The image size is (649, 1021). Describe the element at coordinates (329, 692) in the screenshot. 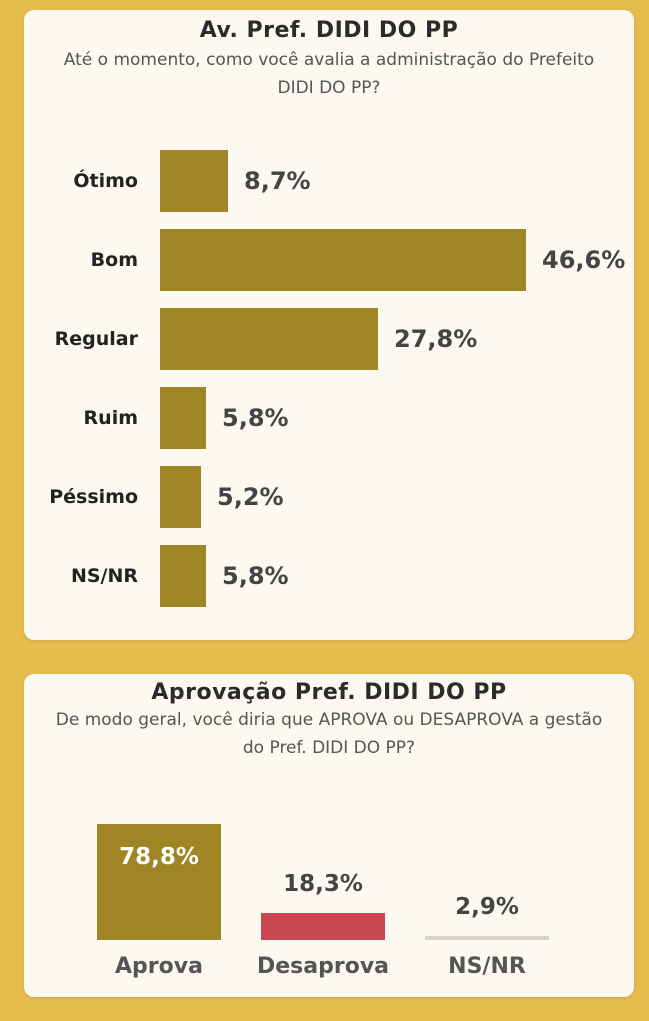

I see `approval-chart-title: Aprovação Pref. DIDI DO PP` at that location.